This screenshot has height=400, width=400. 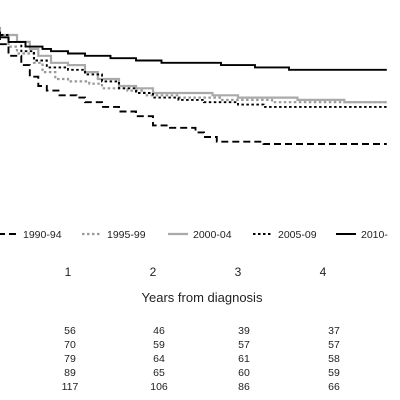 I want to click on at-risk-2005-09-col-1: 89, so click(x=70, y=373).